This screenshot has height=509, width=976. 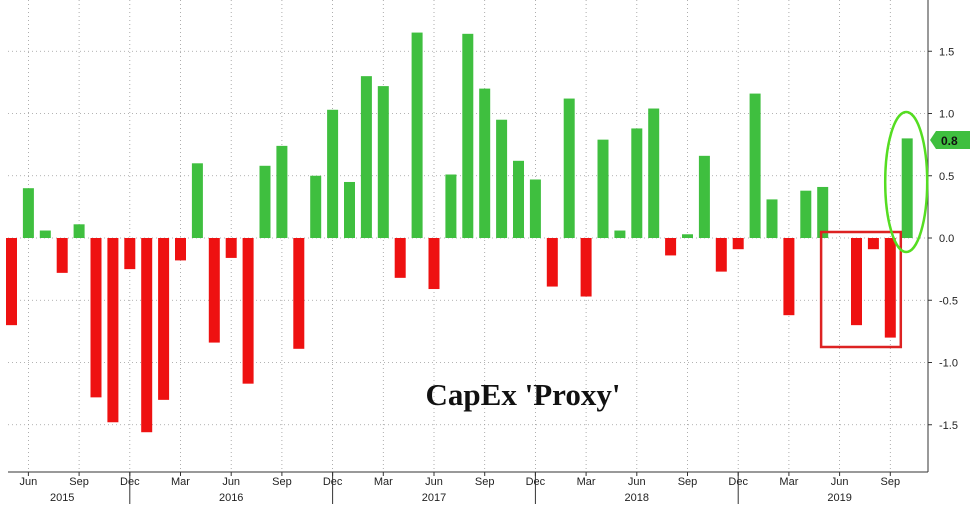 I want to click on y-tick-label: 1.0, so click(x=946, y=115).